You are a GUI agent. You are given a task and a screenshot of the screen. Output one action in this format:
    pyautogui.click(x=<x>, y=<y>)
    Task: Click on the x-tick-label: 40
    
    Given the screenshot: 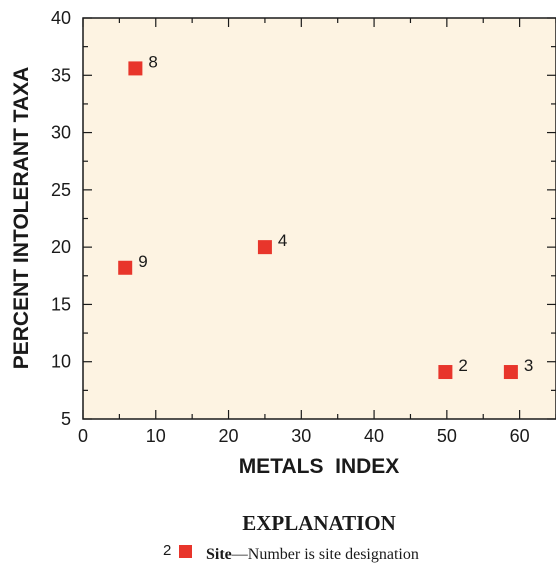 What is the action you would take?
    pyautogui.click(x=374, y=436)
    